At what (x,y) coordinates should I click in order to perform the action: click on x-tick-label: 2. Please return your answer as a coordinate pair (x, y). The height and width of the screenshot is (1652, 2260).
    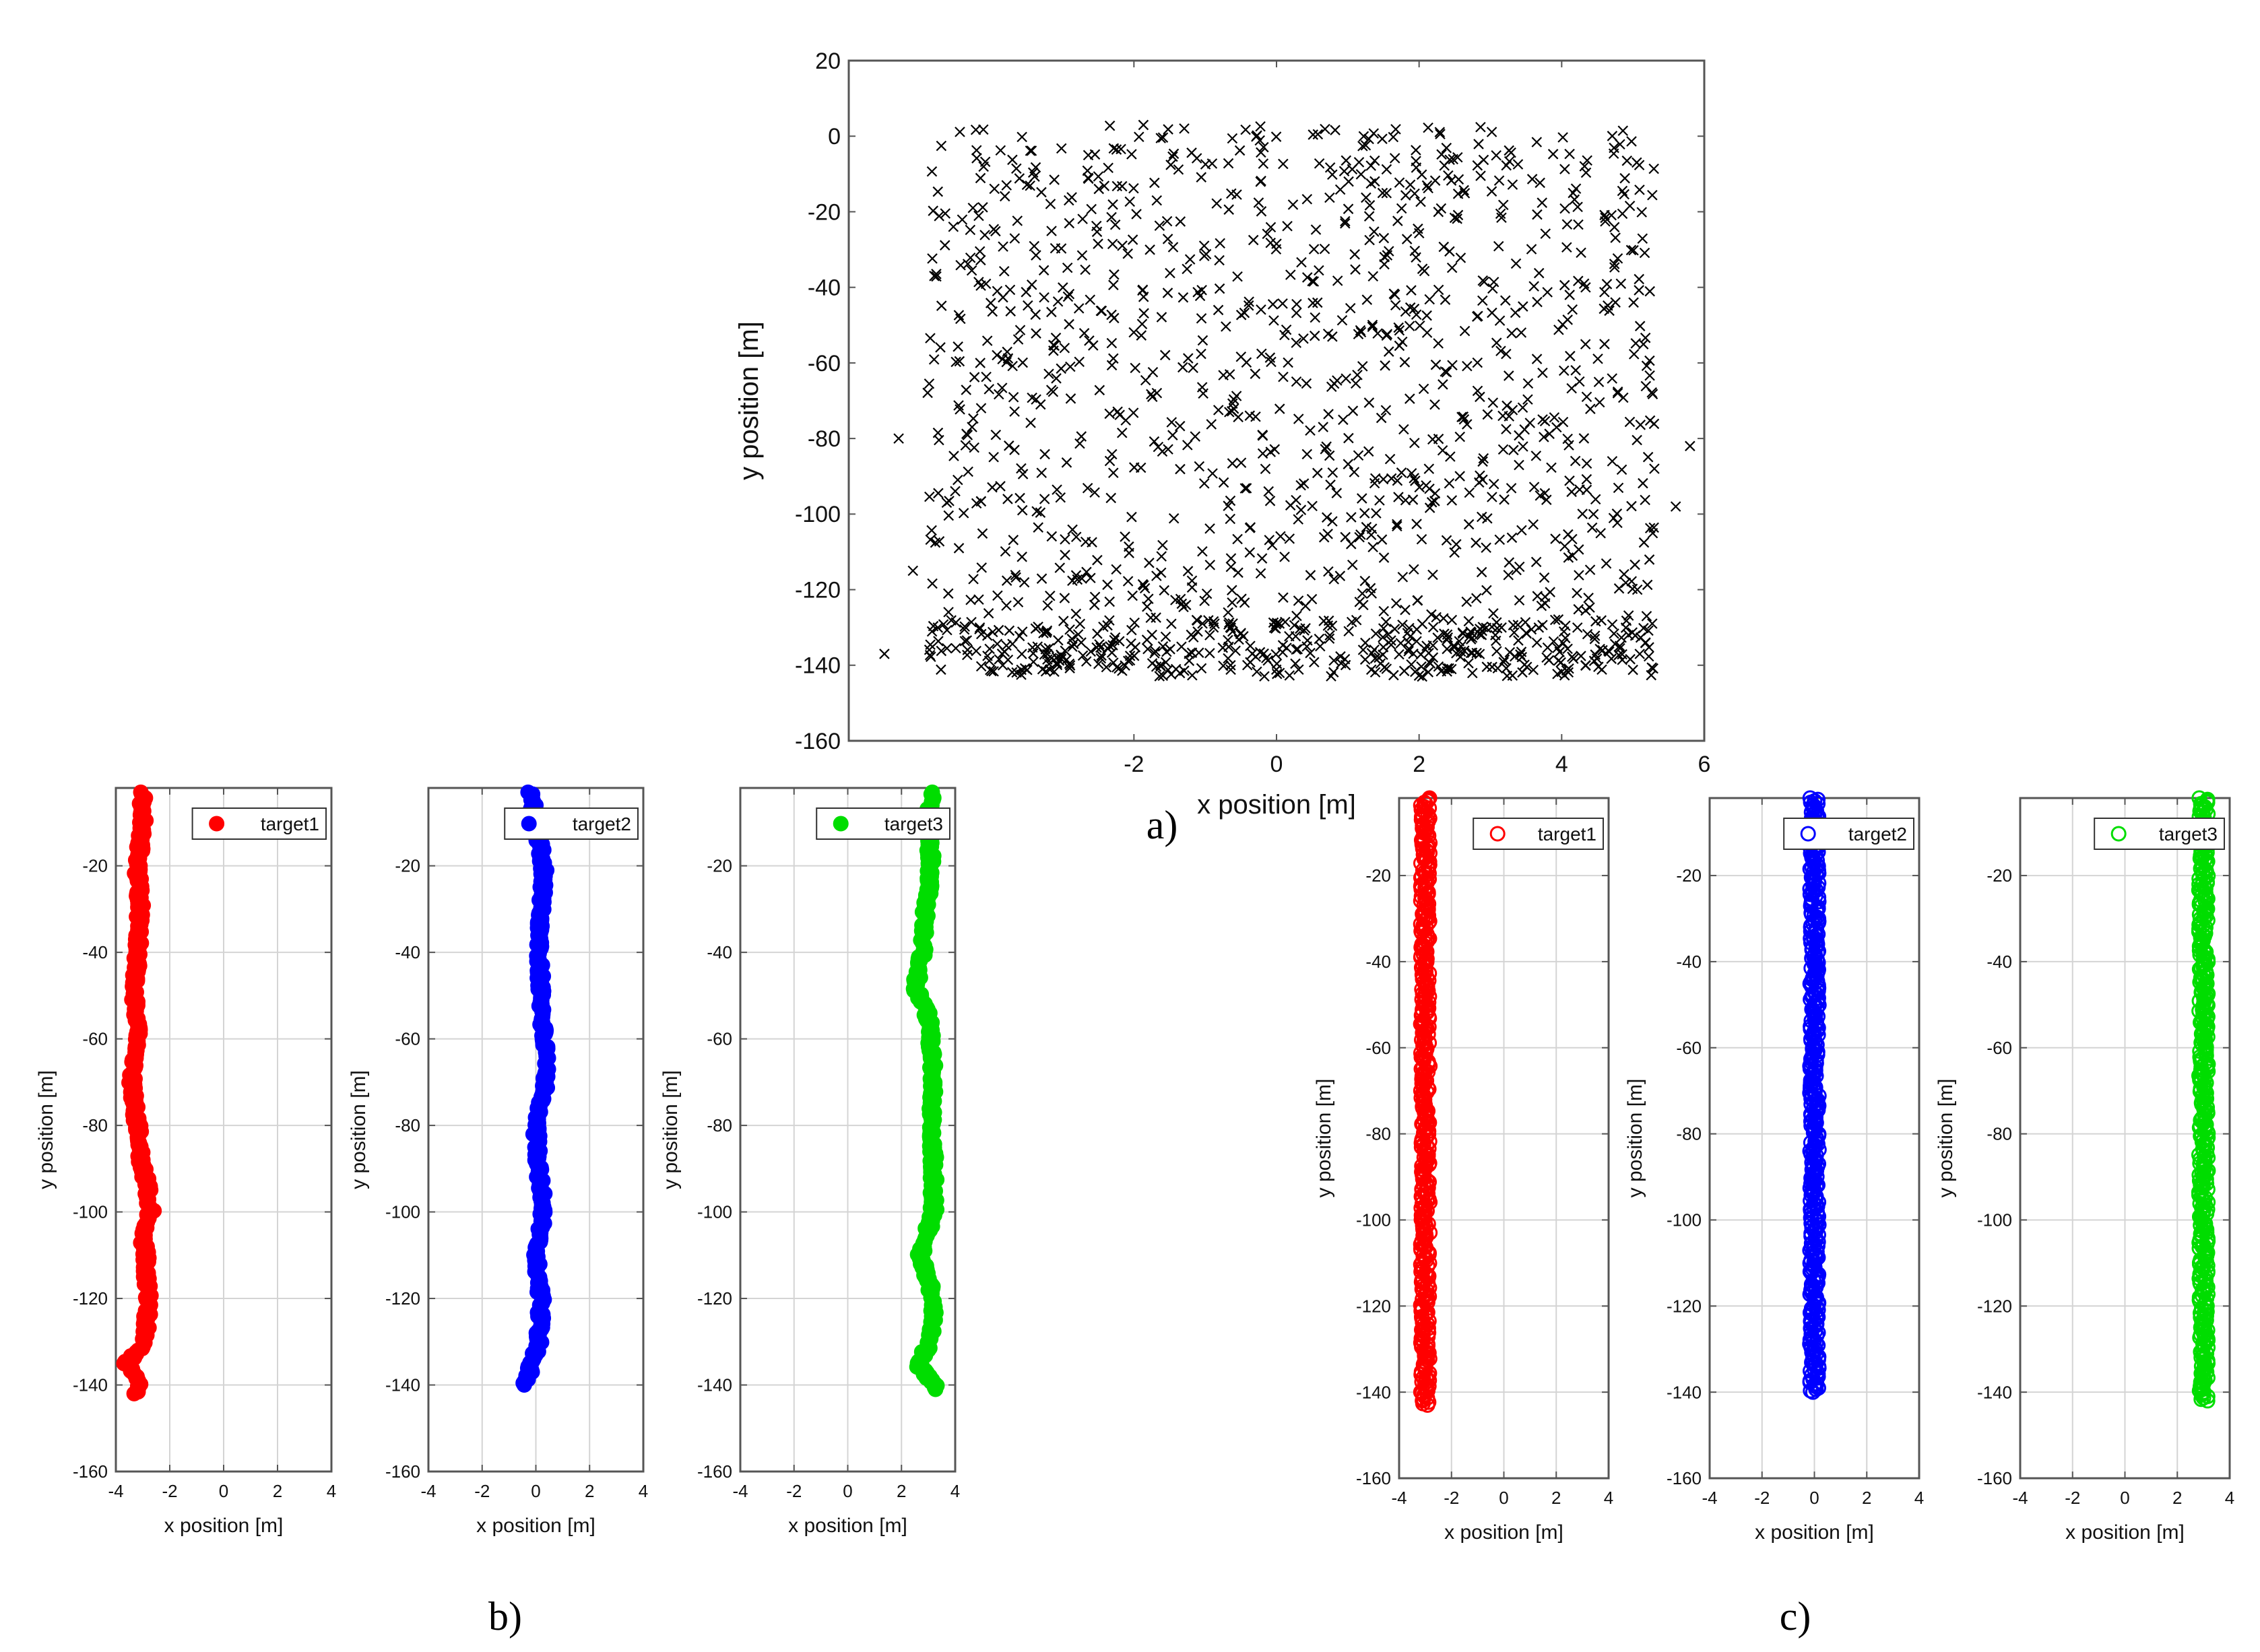
    Looking at the image, I should click on (589, 1491).